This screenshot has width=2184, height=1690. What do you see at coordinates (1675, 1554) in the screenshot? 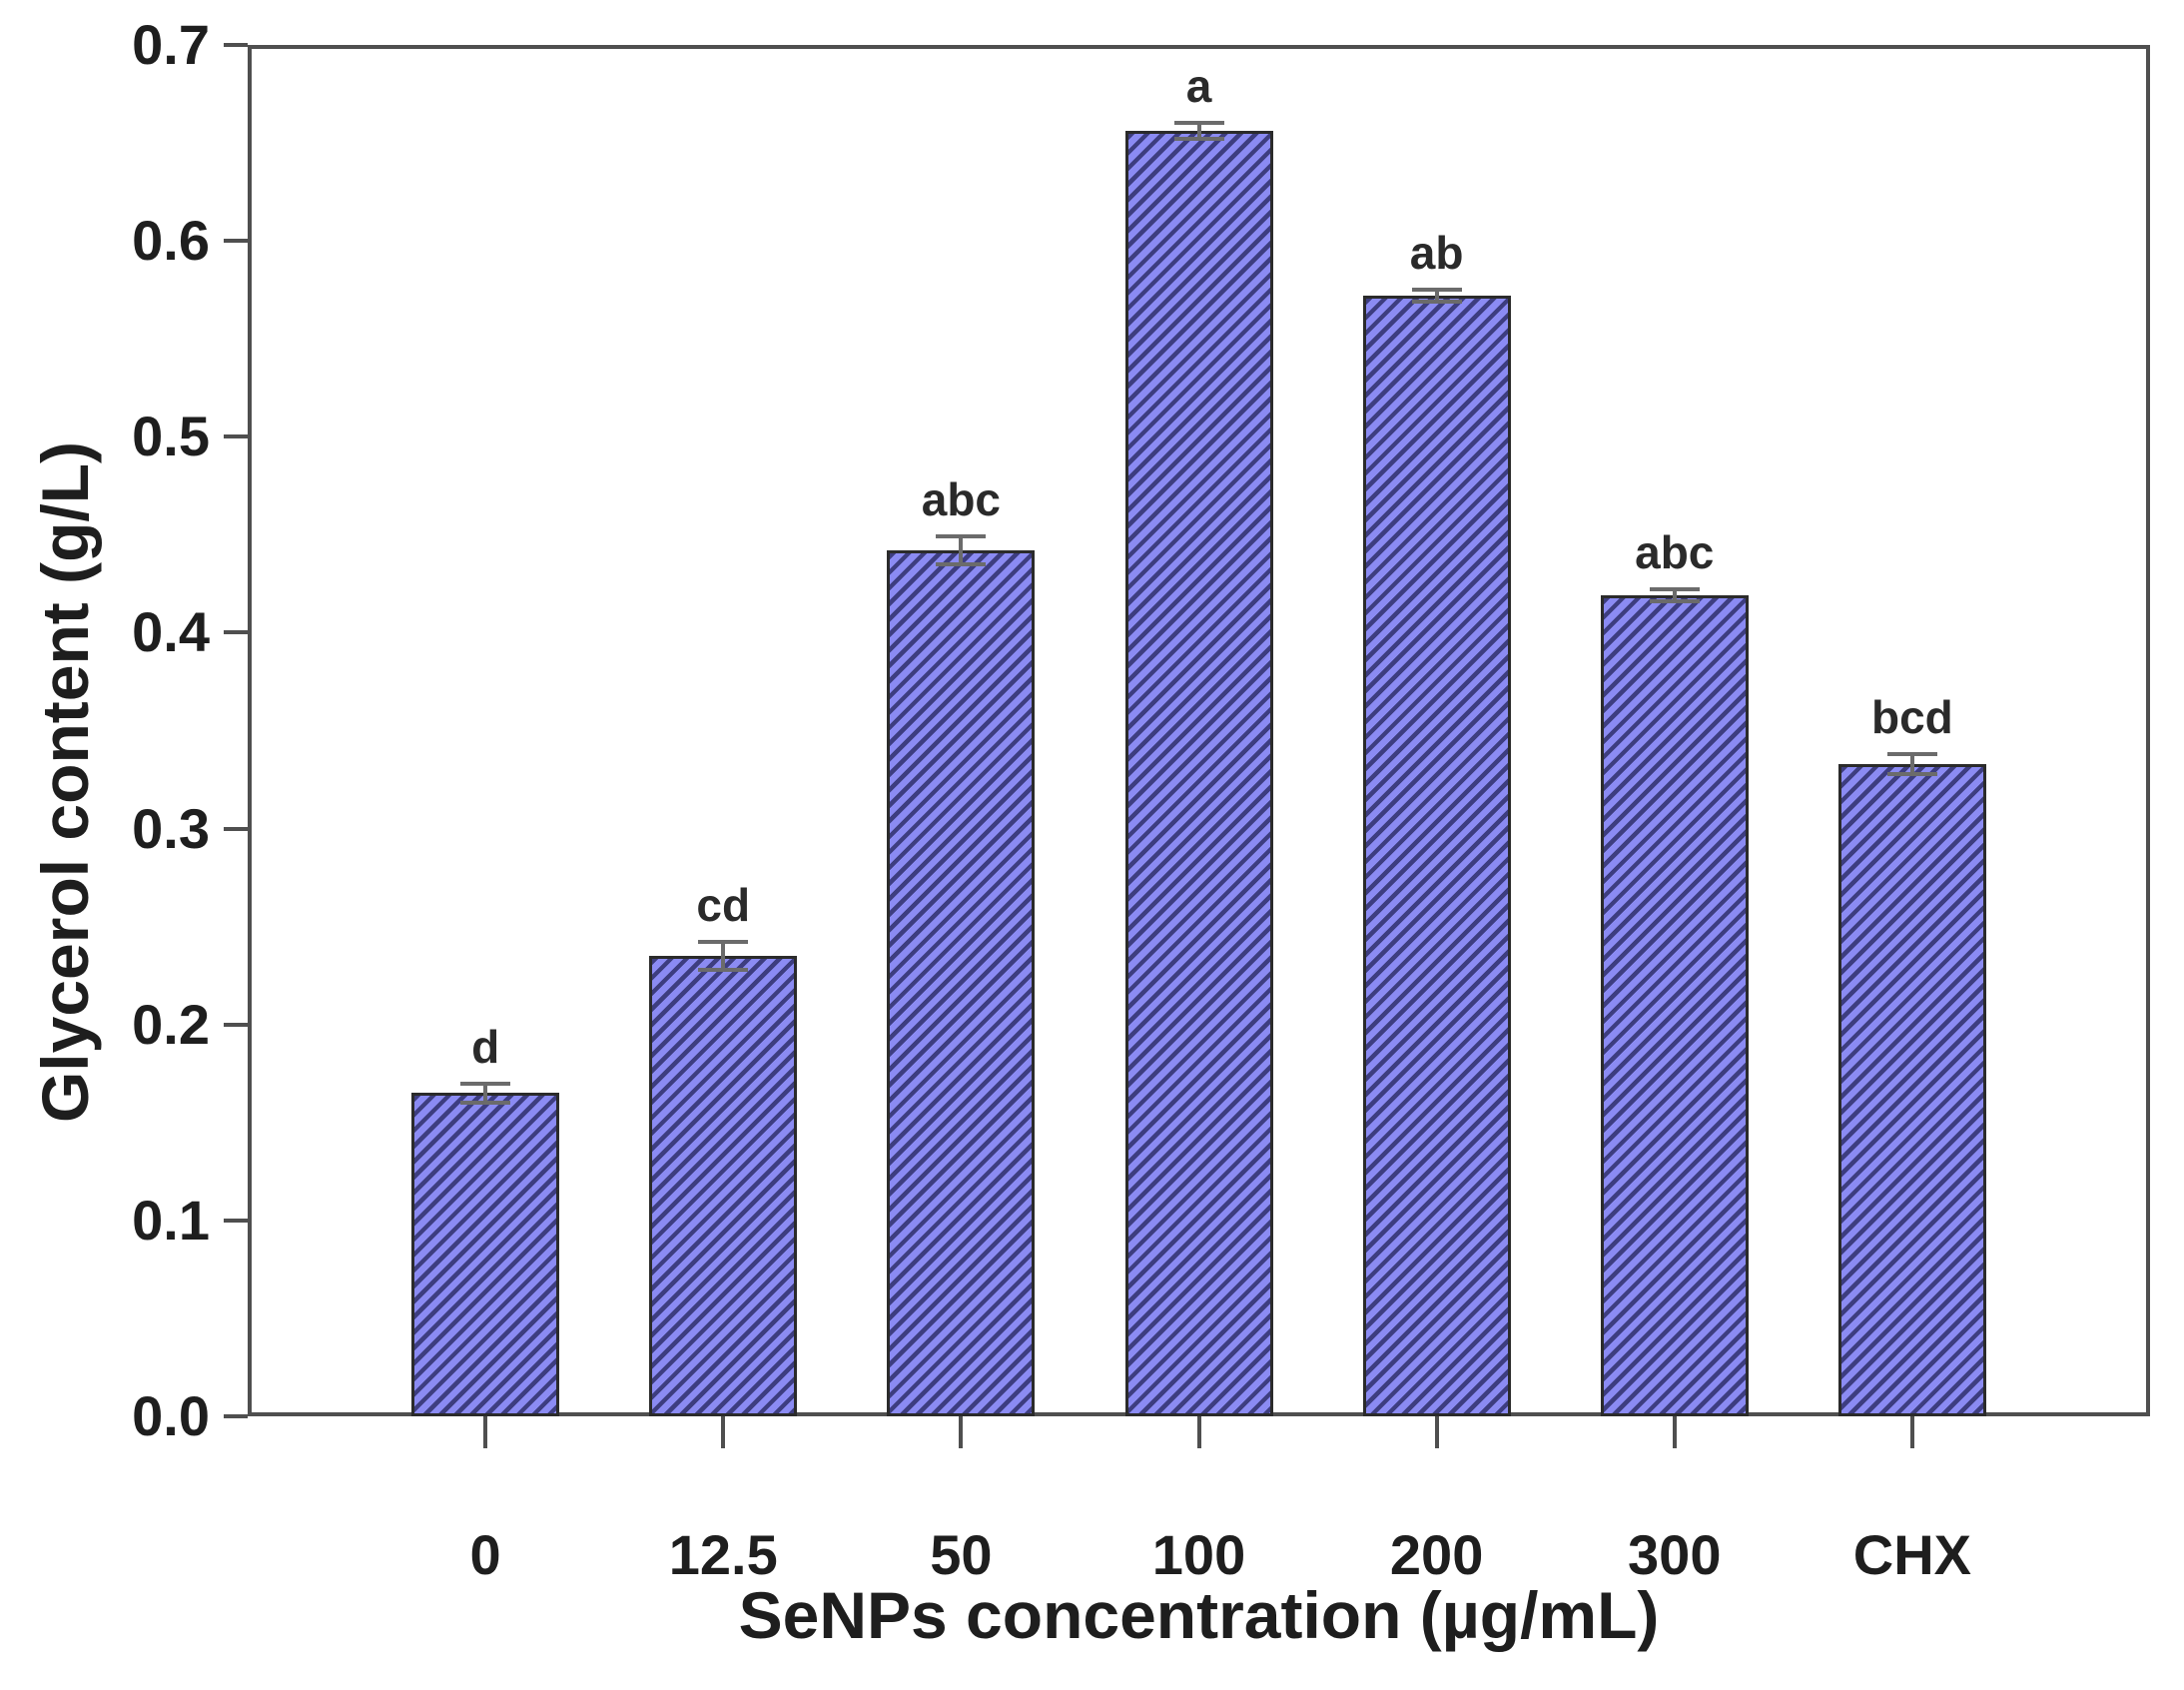
I see `x-tick-label: 300` at bounding box center [1675, 1554].